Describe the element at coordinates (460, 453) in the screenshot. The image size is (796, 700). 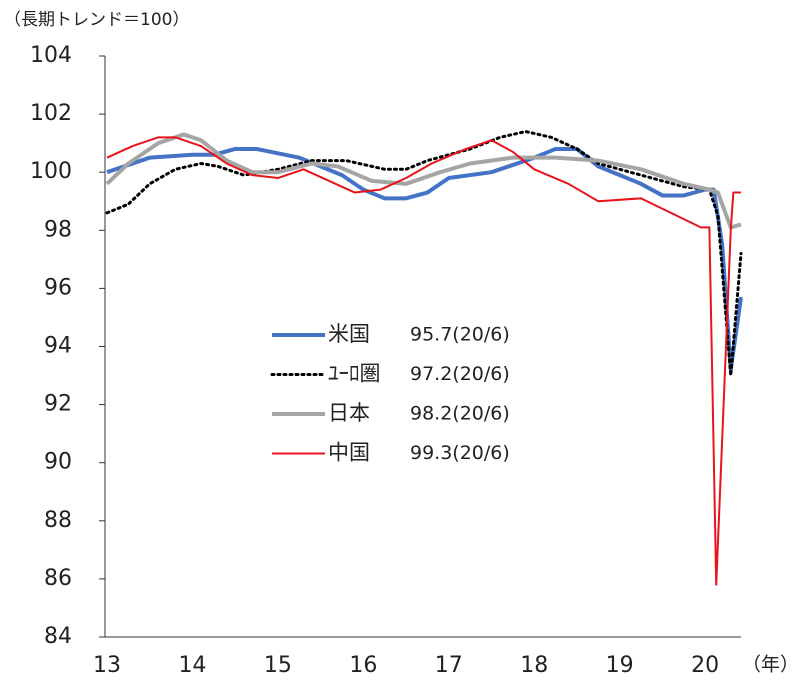
I see `legend-value: 99.3(20/6)` at that location.